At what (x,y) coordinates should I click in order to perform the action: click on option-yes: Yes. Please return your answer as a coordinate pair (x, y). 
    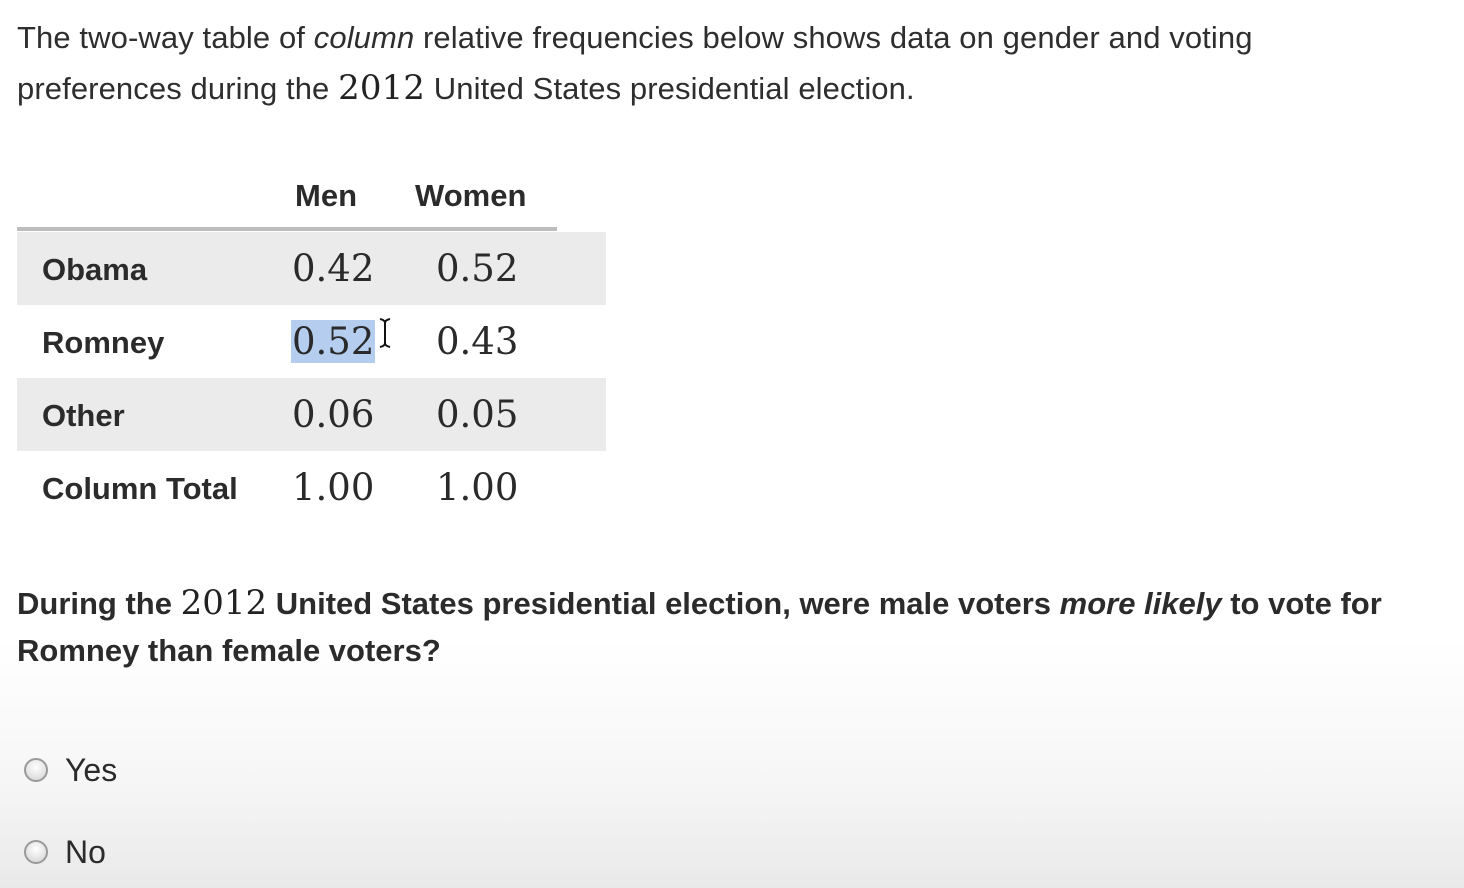
    Looking at the image, I should click on (70, 770).